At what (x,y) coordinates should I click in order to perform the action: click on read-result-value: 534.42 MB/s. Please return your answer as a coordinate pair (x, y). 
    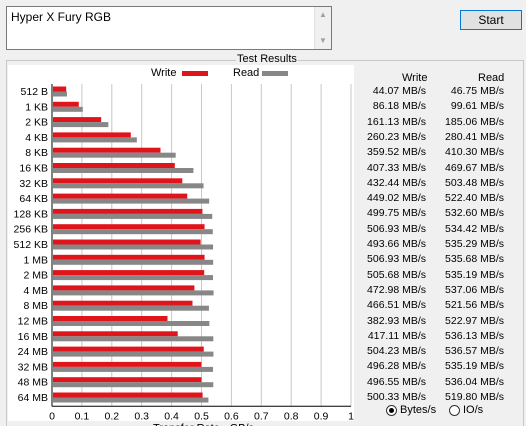
    Looking at the image, I should click on (474, 228).